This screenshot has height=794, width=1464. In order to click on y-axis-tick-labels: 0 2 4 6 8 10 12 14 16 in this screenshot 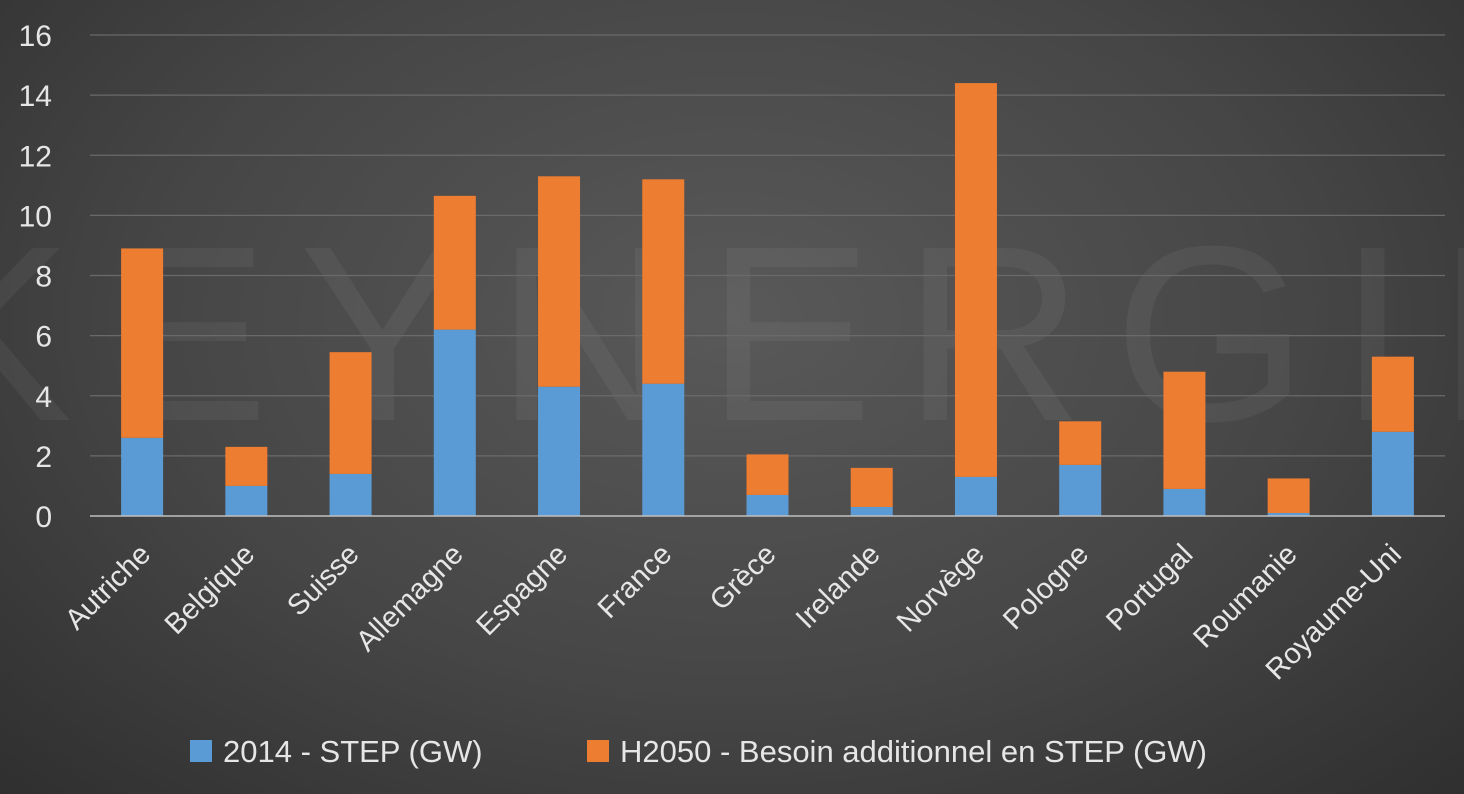, I will do `click(35, 277)`.